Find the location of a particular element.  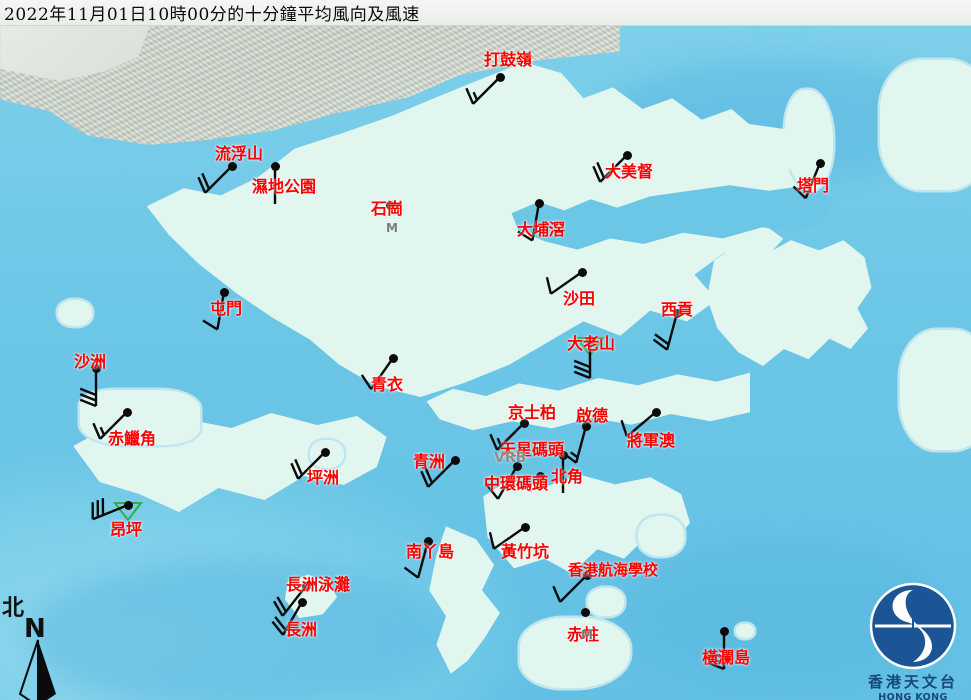

station-label: 赤鱲角 is located at coordinates (132, 438).